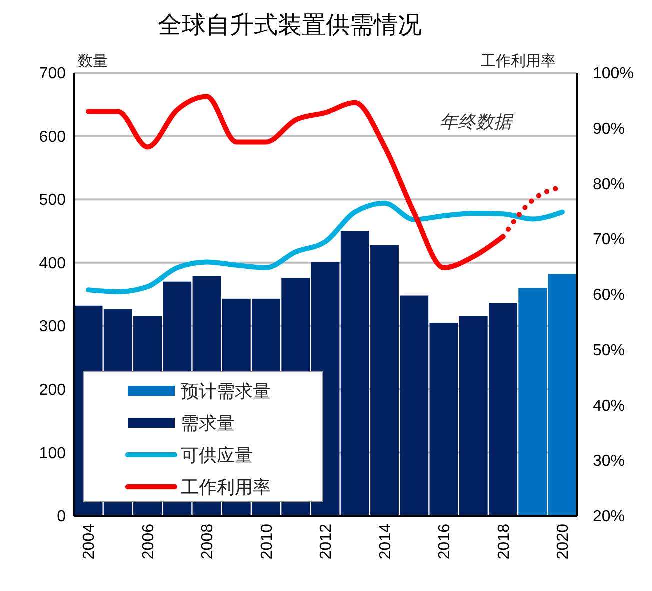 The height and width of the screenshot is (591, 652). What do you see at coordinates (93, 61) in the screenshot?
I see `y-axis-title: 数量` at bounding box center [93, 61].